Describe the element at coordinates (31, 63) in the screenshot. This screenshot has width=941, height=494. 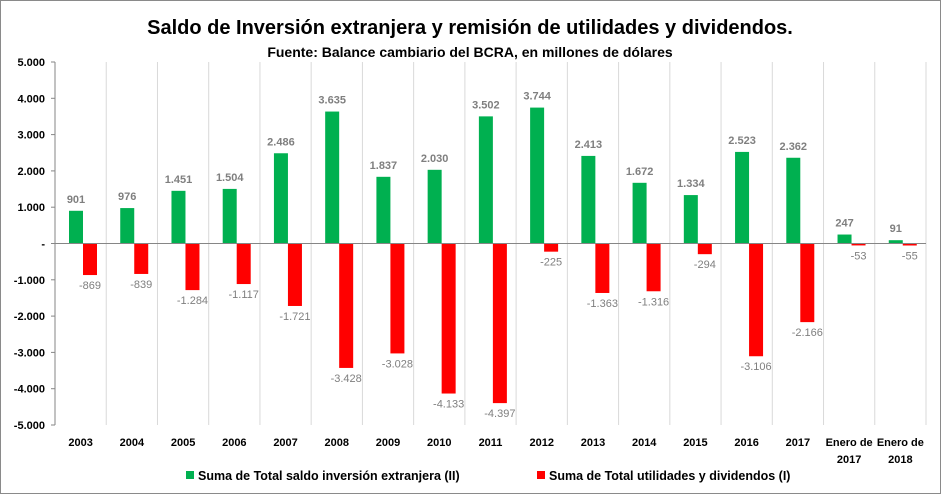
I see `y-tick-label: 5.000` at that location.